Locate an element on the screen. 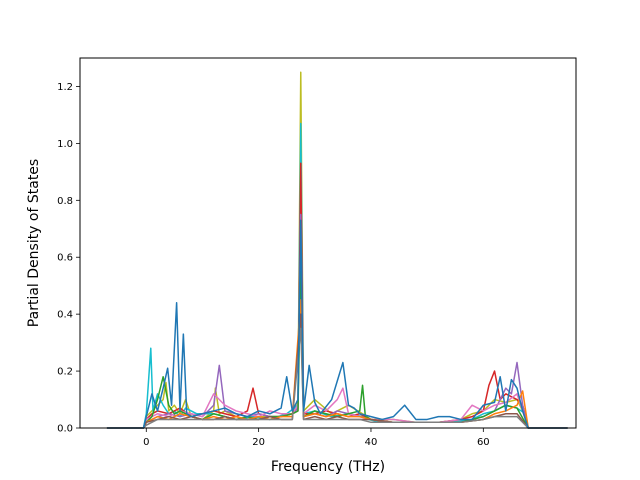 The height and width of the screenshot is (480, 640). y-tick-label: 1.0 is located at coordinates (65, 144).